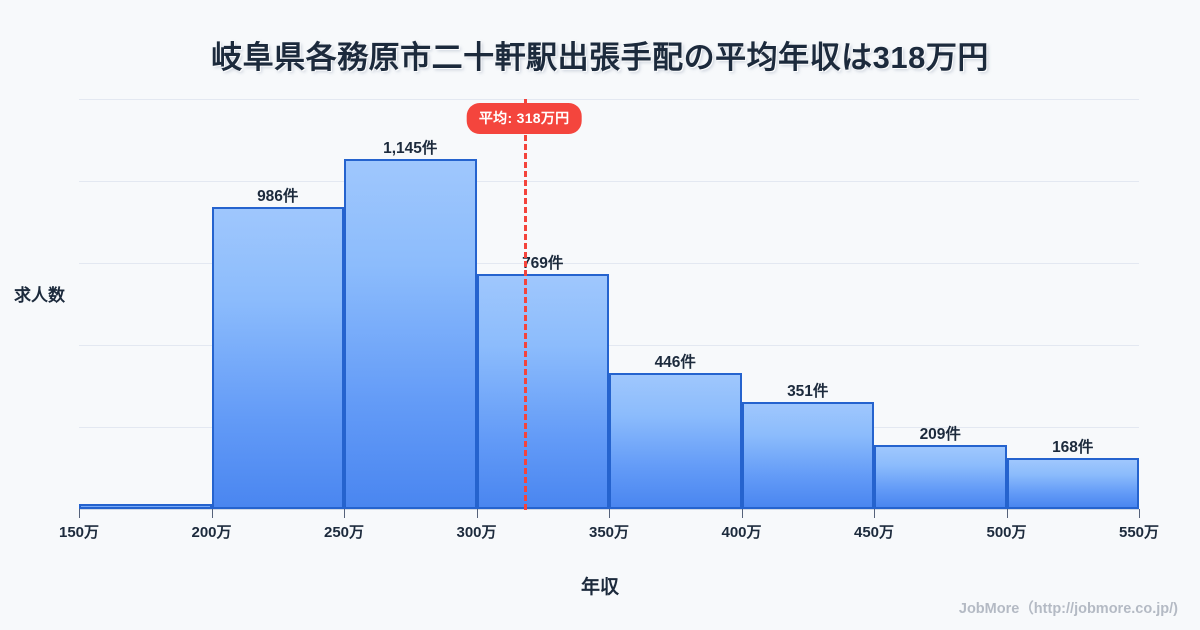 Image resolution: width=1200 pixels, height=630 pixels. What do you see at coordinates (344, 532) in the screenshot?
I see `x-axis-tick-label: 250万` at bounding box center [344, 532].